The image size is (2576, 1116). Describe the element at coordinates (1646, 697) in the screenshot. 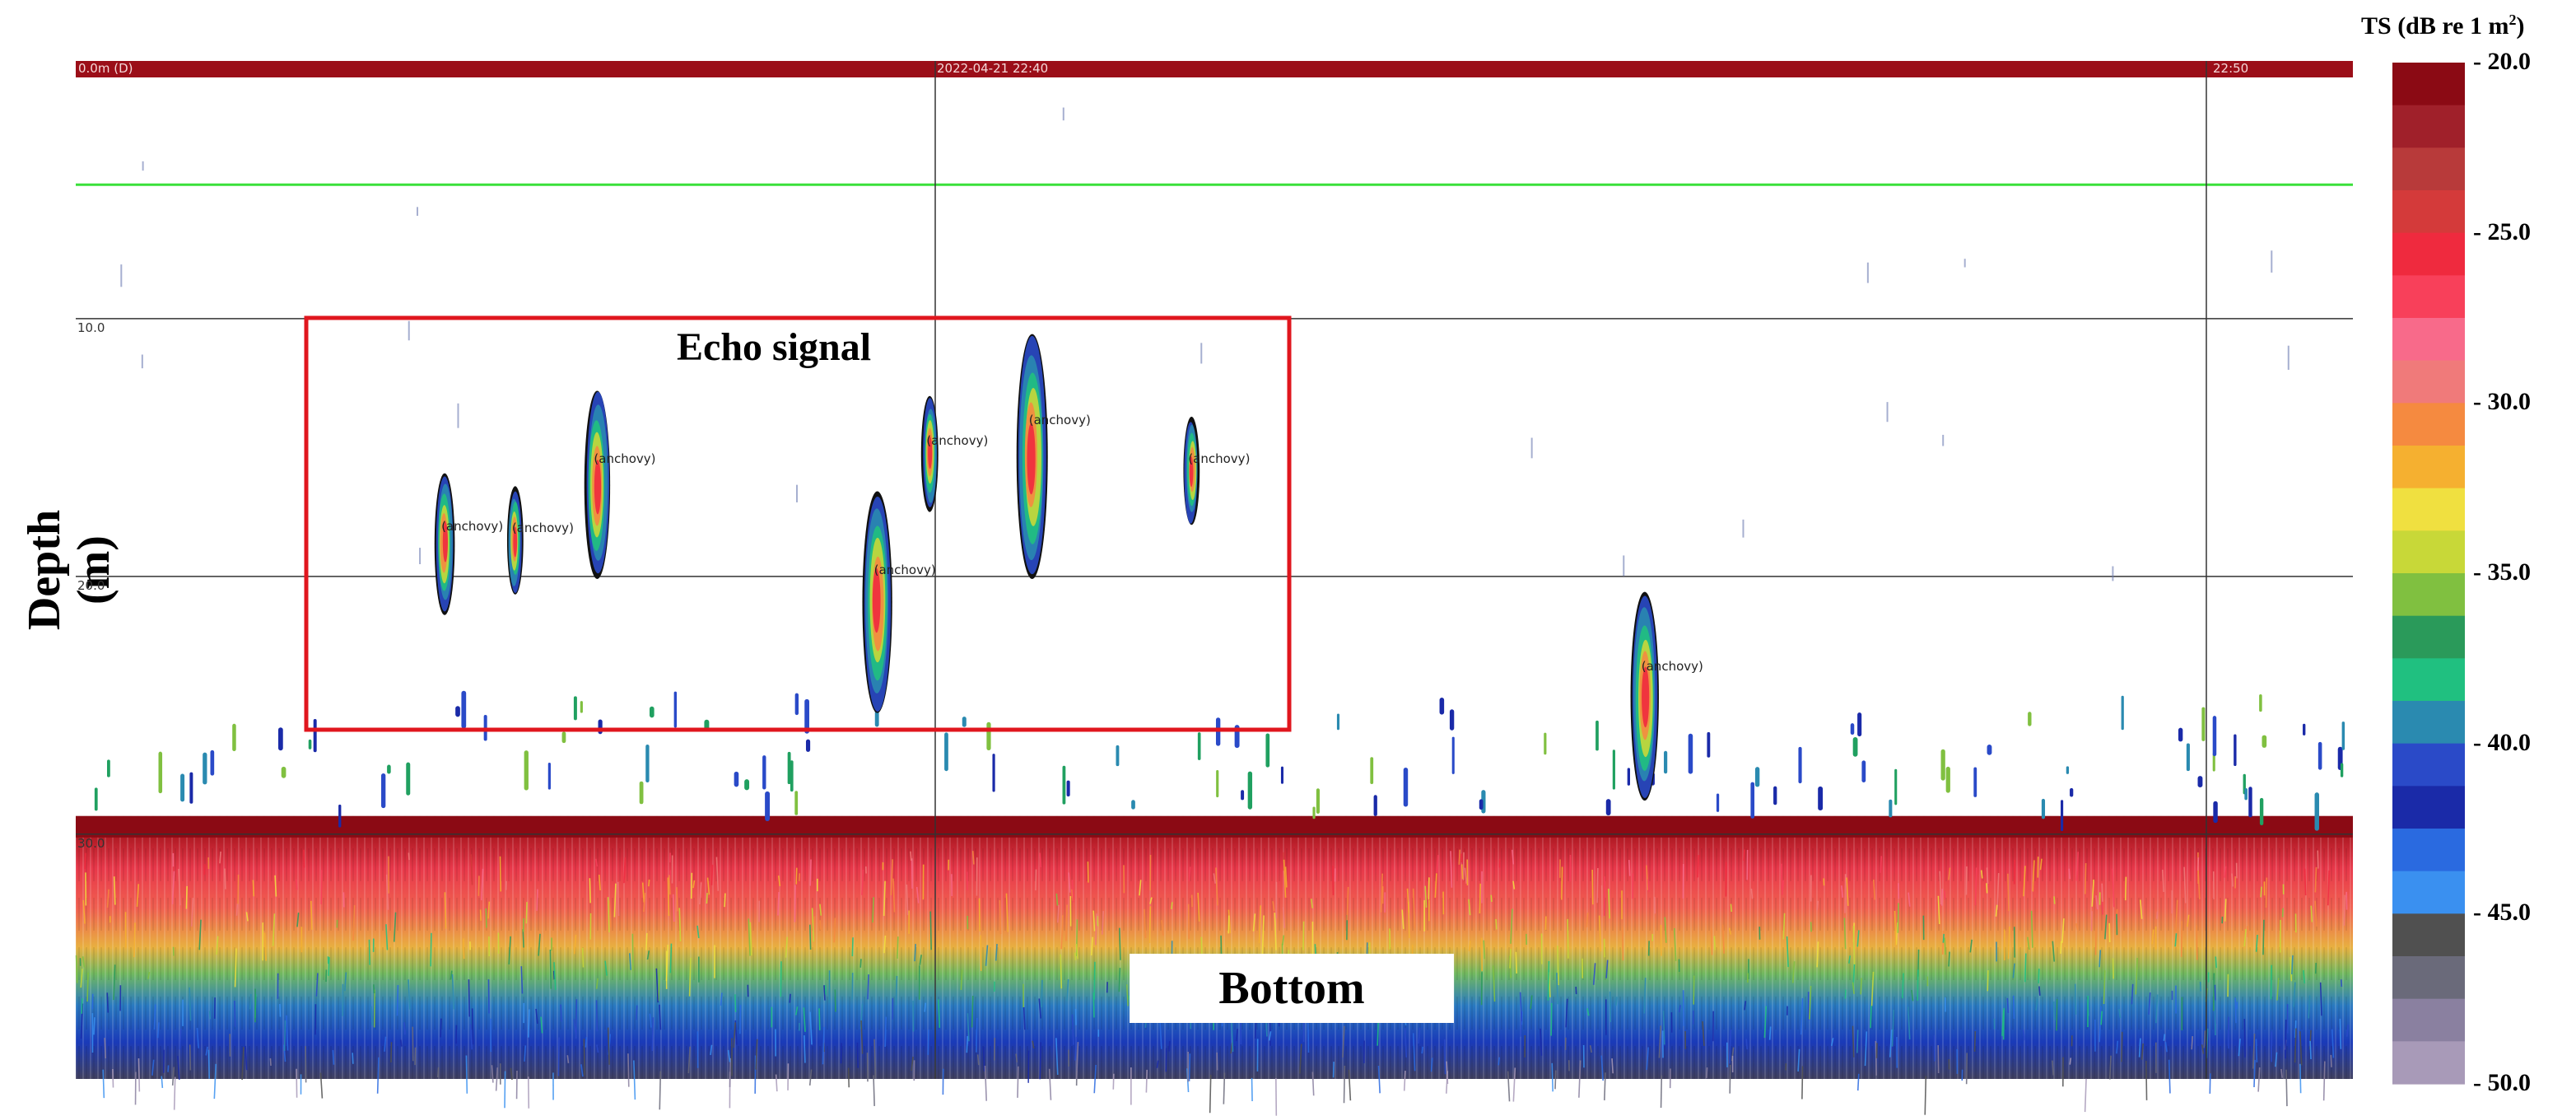

I see `fish-target-core` at that location.